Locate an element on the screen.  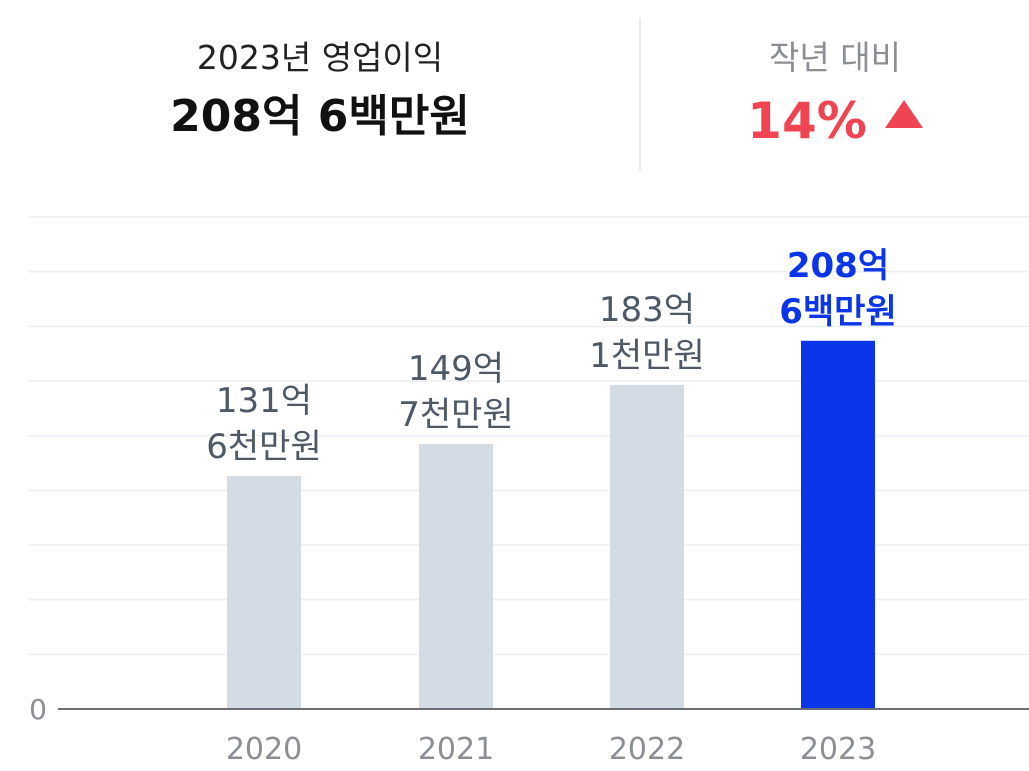
summary-right: 작년 대비 14% is located at coordinates (835, 93).